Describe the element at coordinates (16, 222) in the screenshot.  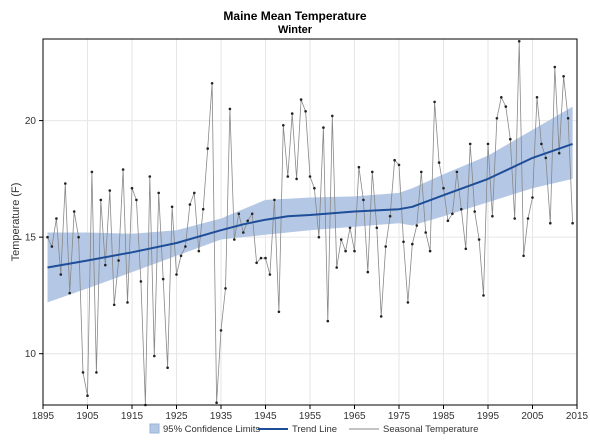
I see `y-axis-label: Temperature (F)` at that location.